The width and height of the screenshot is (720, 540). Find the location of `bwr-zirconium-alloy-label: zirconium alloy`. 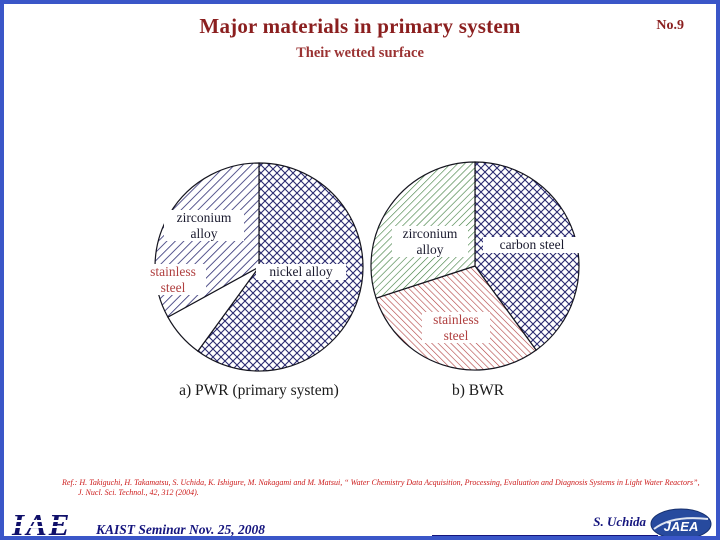

bwr-zirconium-alloy-label: zirconium alloy is located at coordinates (430, 241).